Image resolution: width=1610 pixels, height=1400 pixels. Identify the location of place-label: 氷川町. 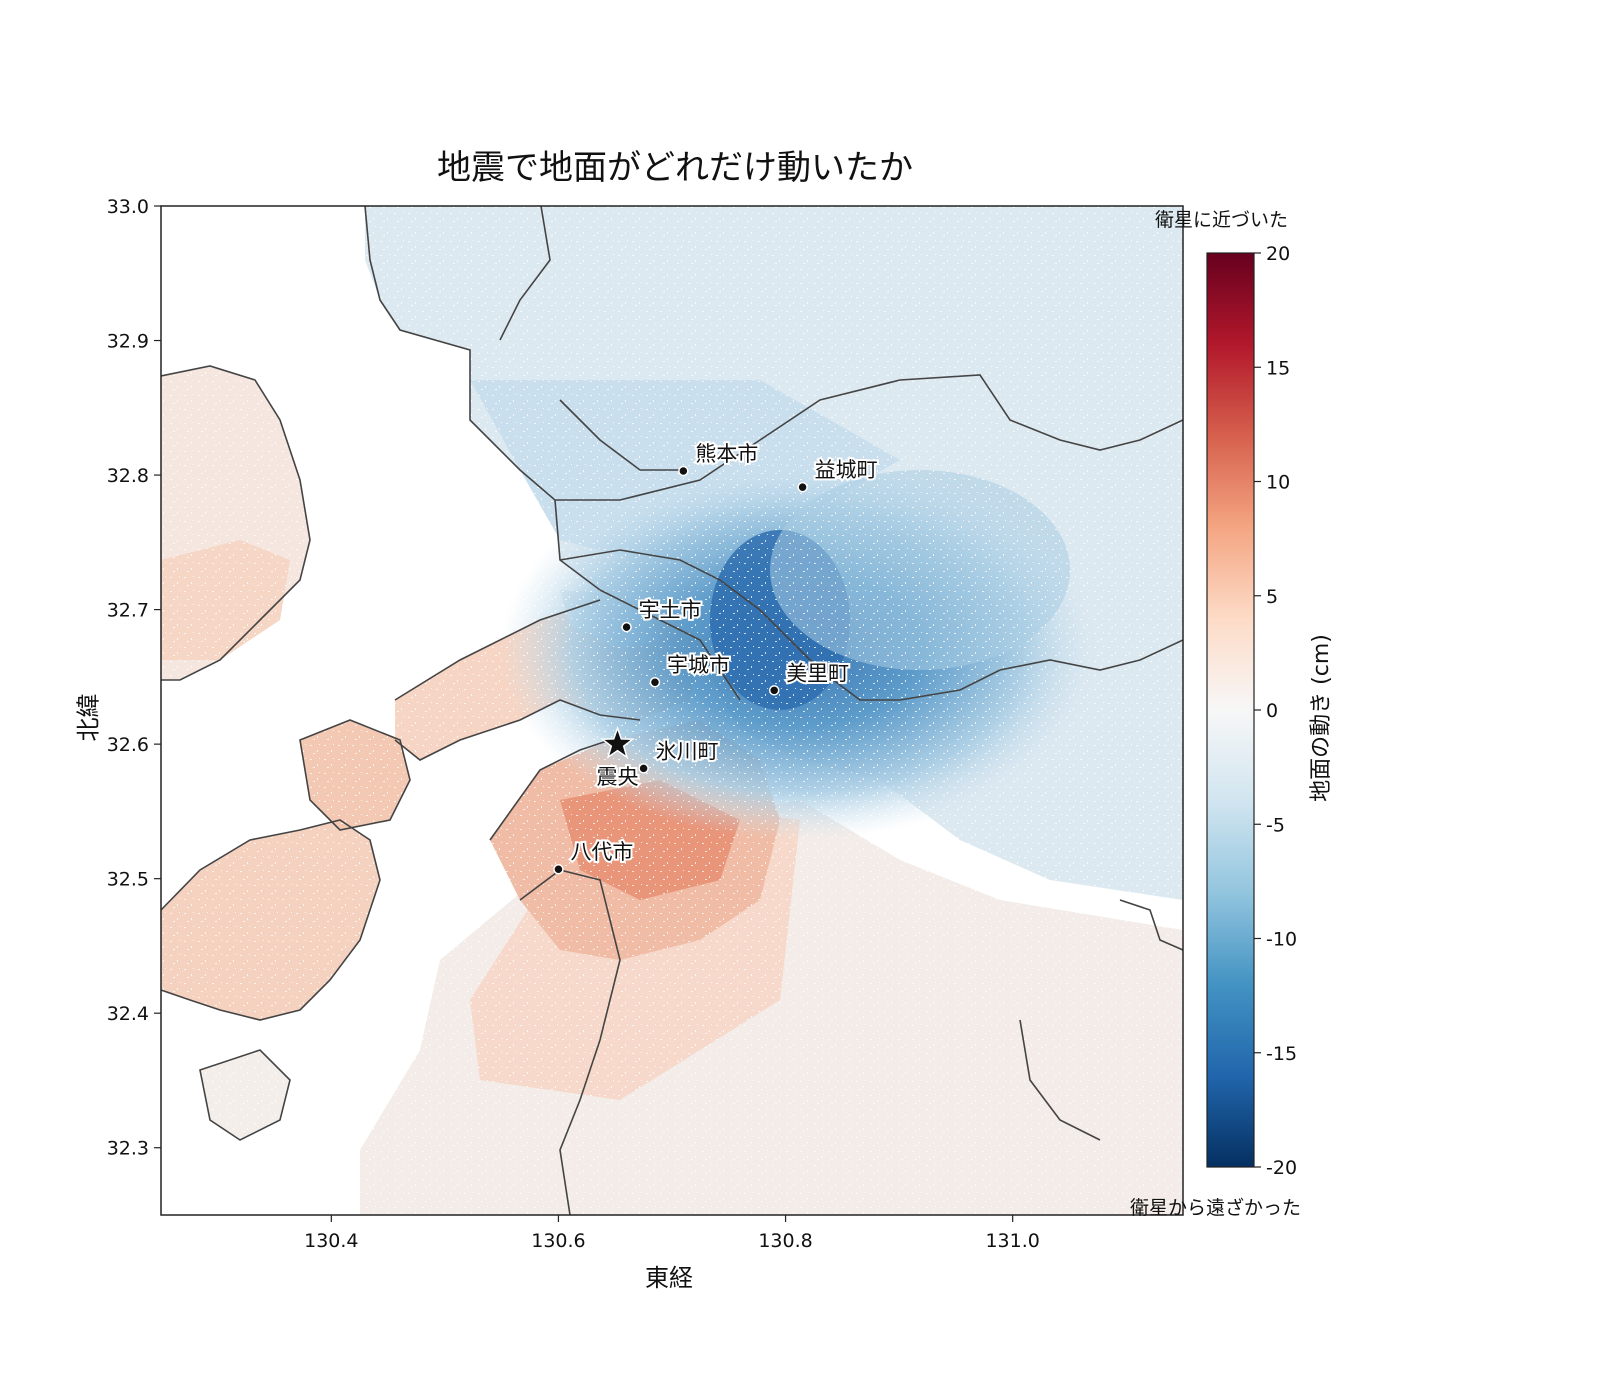
(687, 751).